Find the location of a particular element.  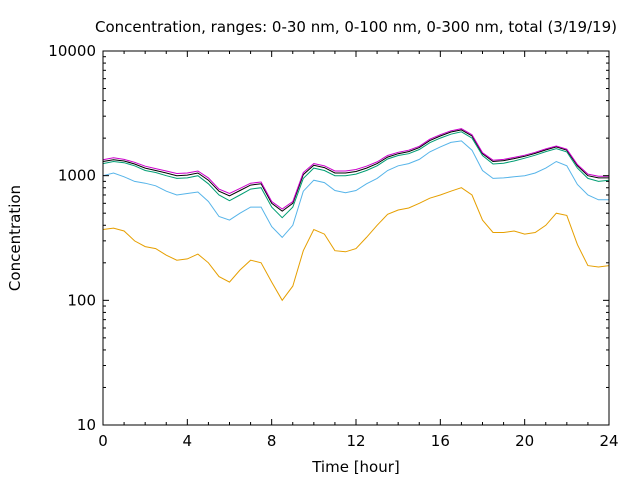

x-tick-label: 20 is located at coordinates (524, 441).